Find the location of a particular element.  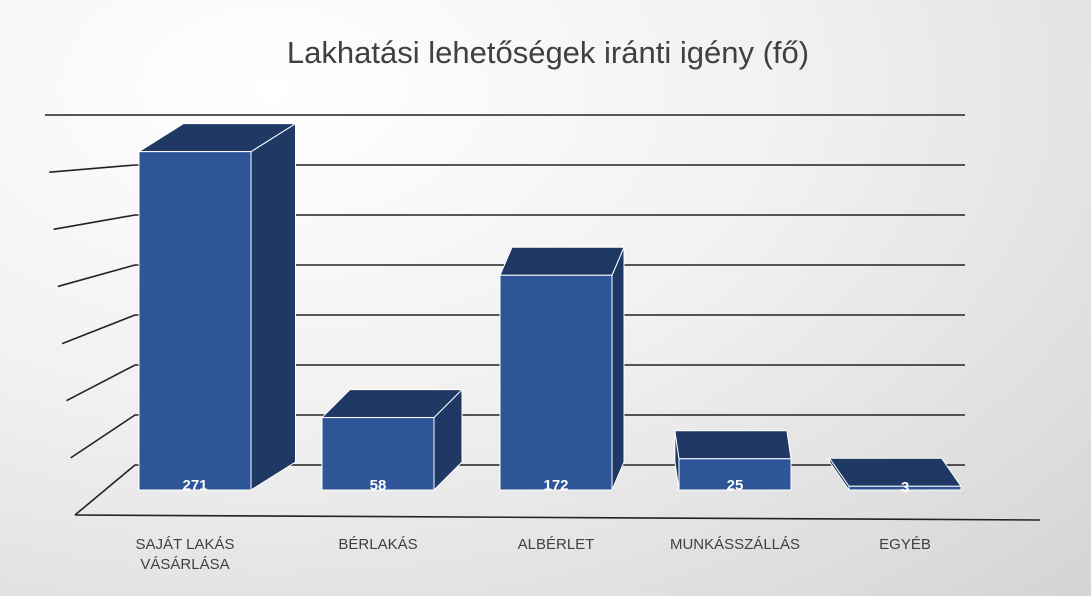

chart-title: Lakhatási lehetőségek iránti igény (fő) is located at coordinates (548, 52).